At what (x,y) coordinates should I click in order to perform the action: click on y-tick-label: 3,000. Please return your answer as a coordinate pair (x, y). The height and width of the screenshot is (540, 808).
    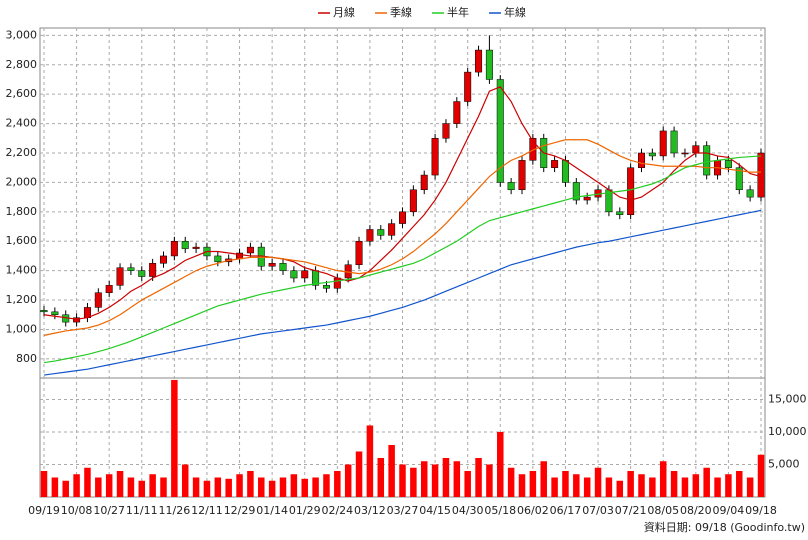
    Looking at the image, I should click on (22, 34).